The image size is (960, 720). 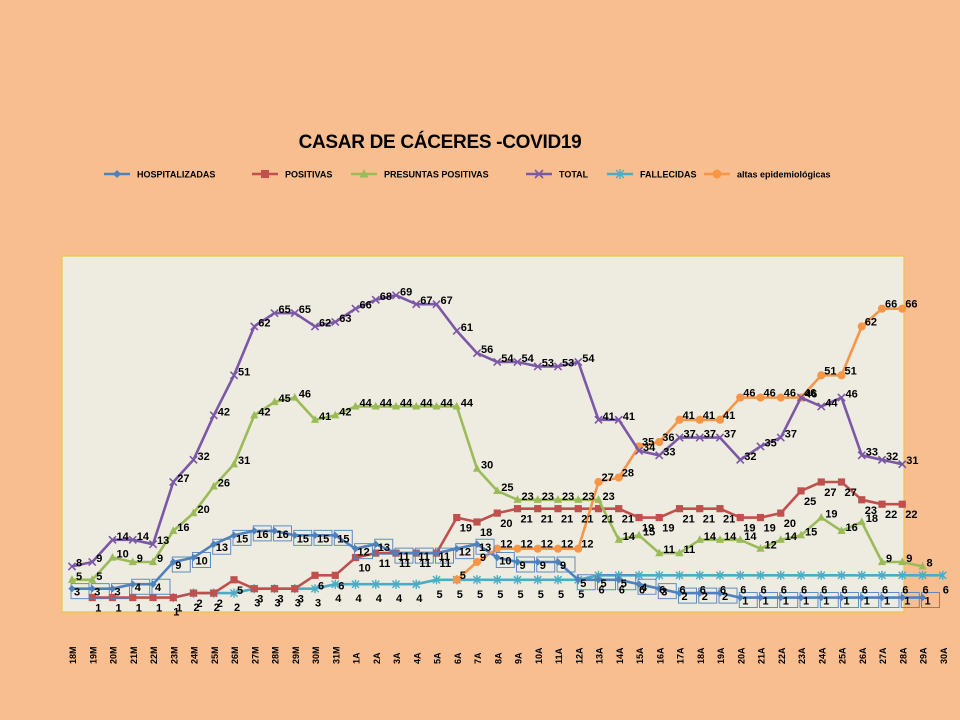 What do you see at coordinates (784, 175) in the screenshot?
I see `legend-label-altas-epidemiologicas: altas epidemiológicas` at bounding box center [784, 175].